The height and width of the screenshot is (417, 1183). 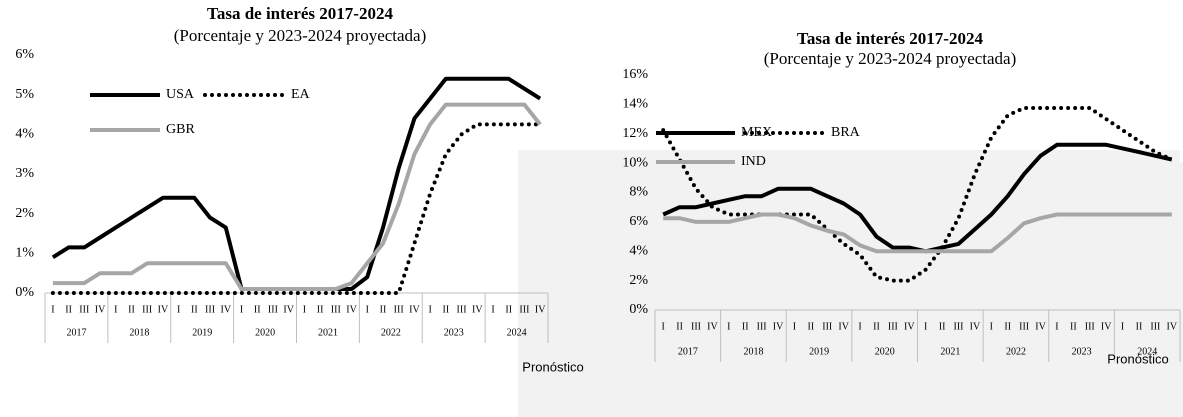 What do you see at coordinates (76, 332) in the screenshot?
I see `x-group-label: 2017` at bounding box center [76, 332].